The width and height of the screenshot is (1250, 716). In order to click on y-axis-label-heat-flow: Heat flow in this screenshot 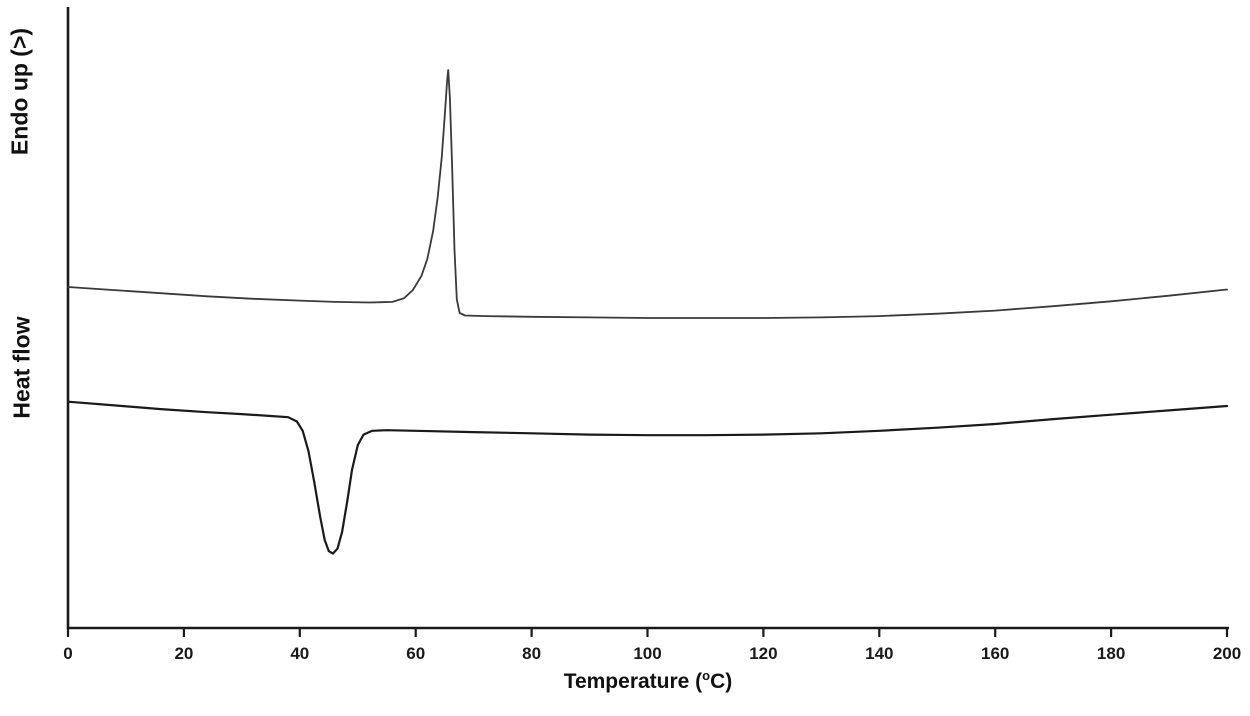, I will do `click(21, 367)`.